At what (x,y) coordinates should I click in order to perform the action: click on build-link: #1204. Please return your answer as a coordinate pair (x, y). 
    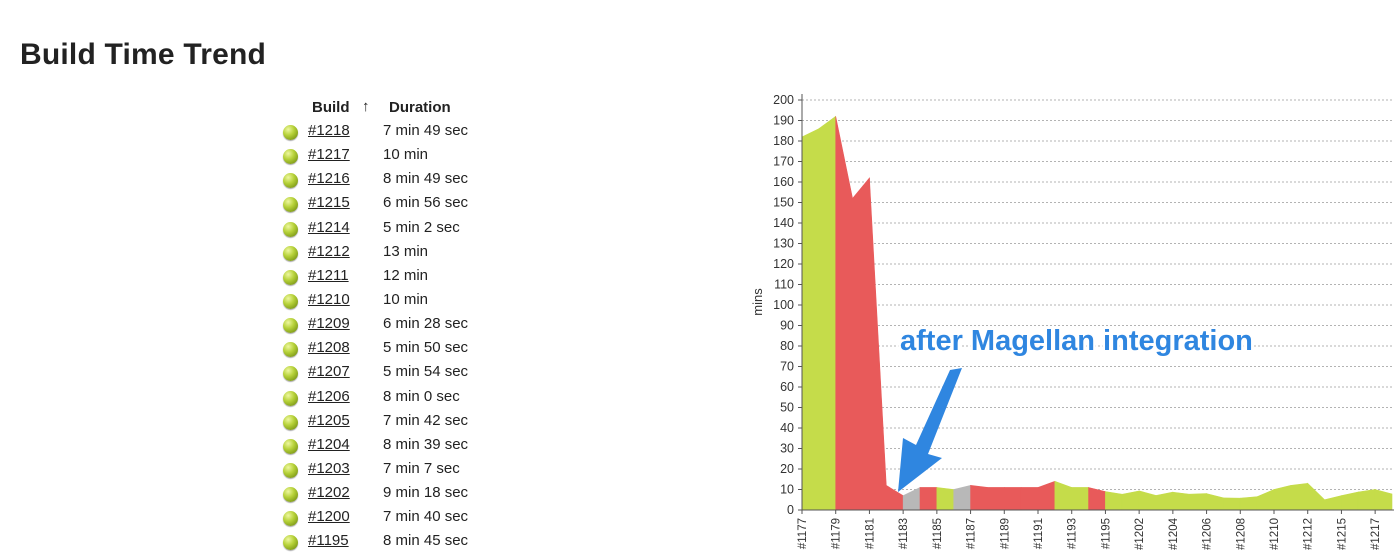
    Looking at the image, I should click on (329, 444).